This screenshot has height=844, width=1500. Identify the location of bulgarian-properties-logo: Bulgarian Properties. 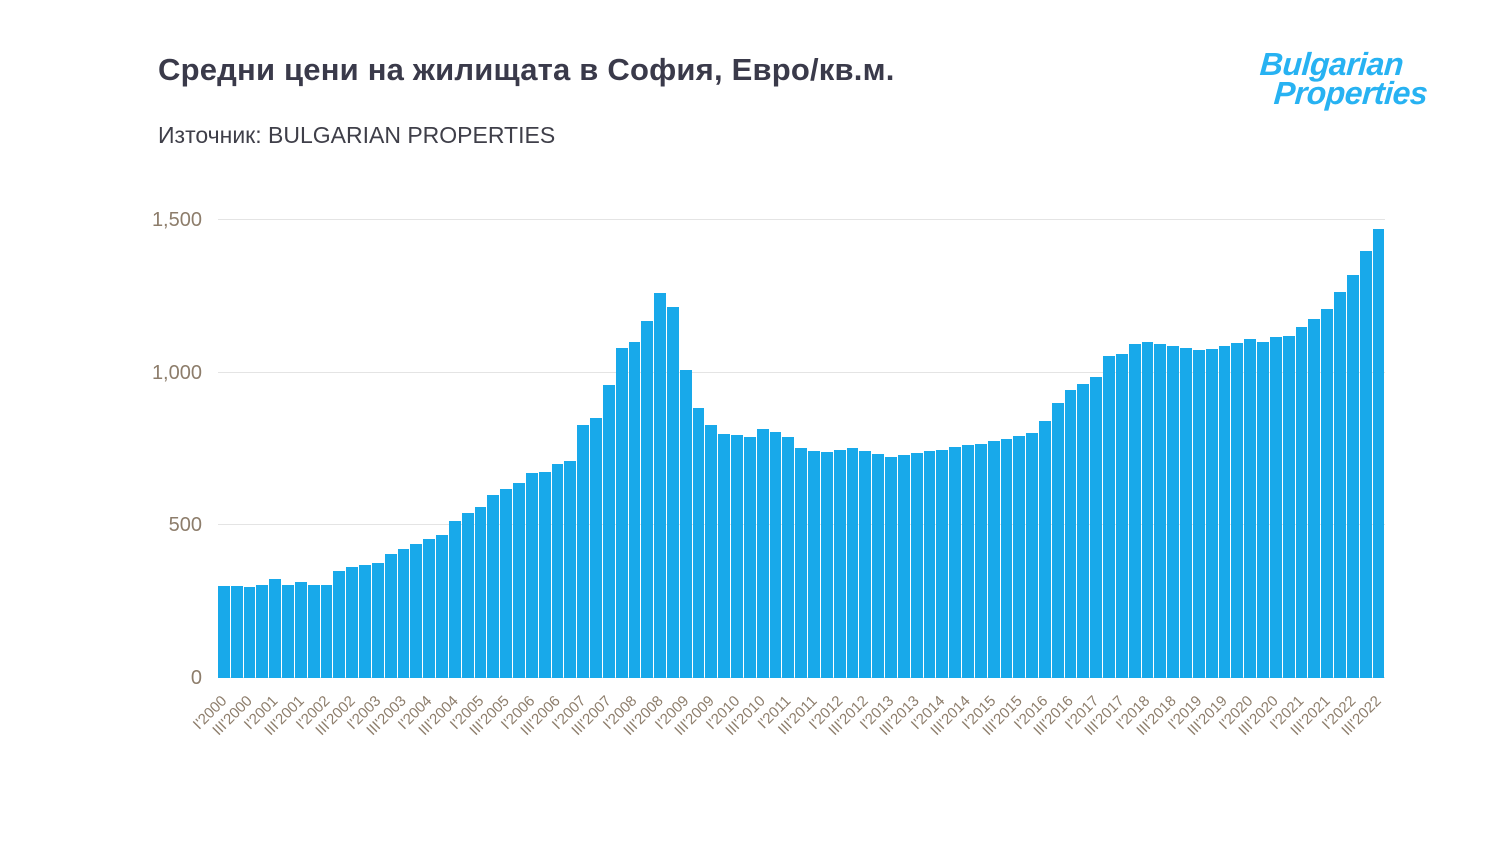
(1343, 79).